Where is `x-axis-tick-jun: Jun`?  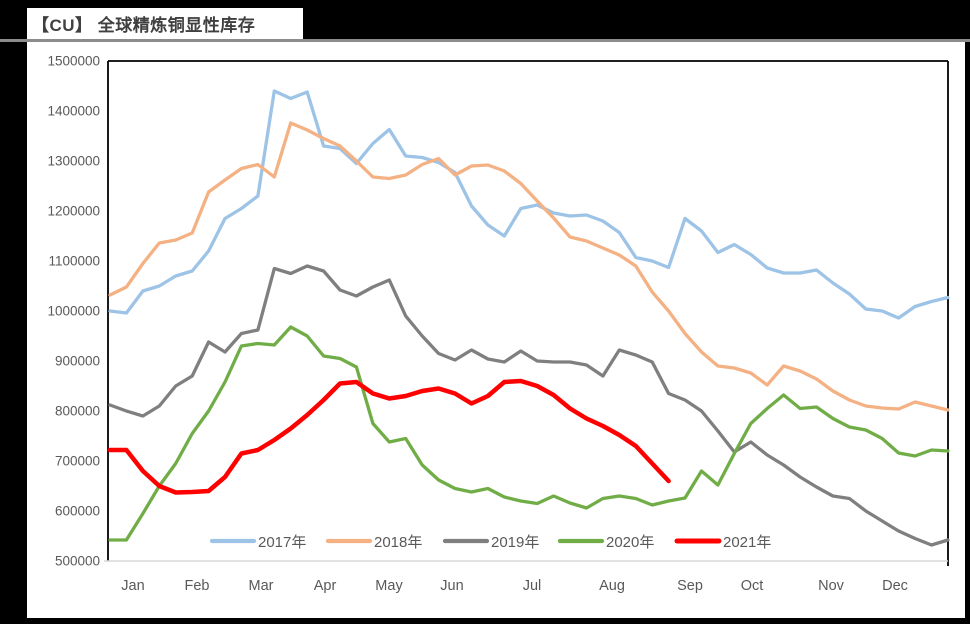 x-axis-tick-jun: Jun is located at coordinates (451, 586).